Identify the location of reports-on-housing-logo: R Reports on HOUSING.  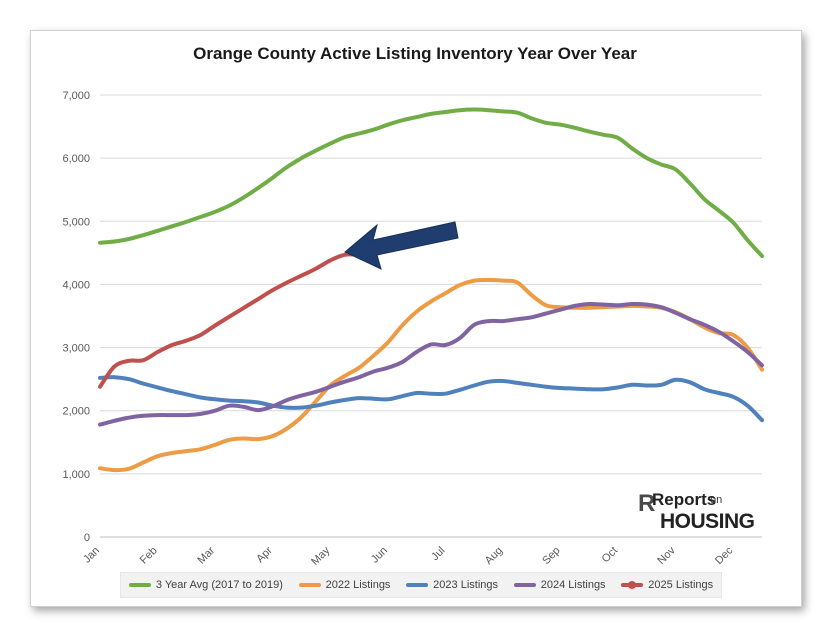
(700, 512).